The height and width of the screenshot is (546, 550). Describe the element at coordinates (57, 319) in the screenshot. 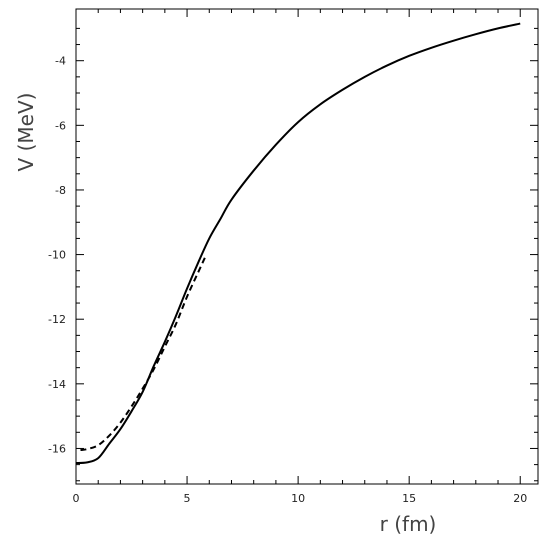

I see `y-tick-label: -12` at that location.